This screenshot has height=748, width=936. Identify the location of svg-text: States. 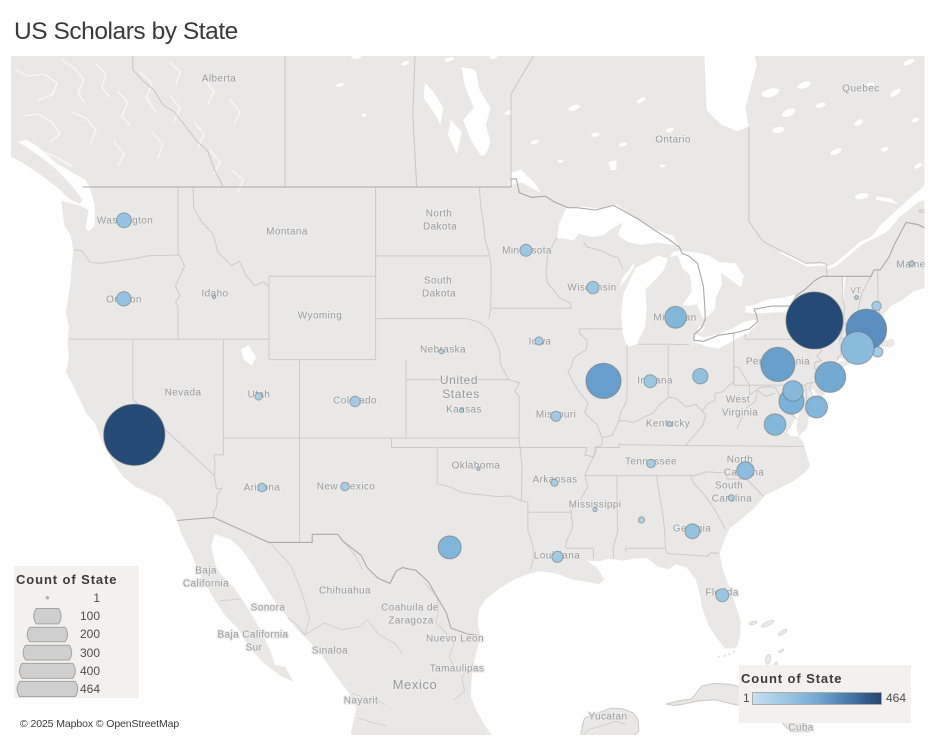
(461, 394).